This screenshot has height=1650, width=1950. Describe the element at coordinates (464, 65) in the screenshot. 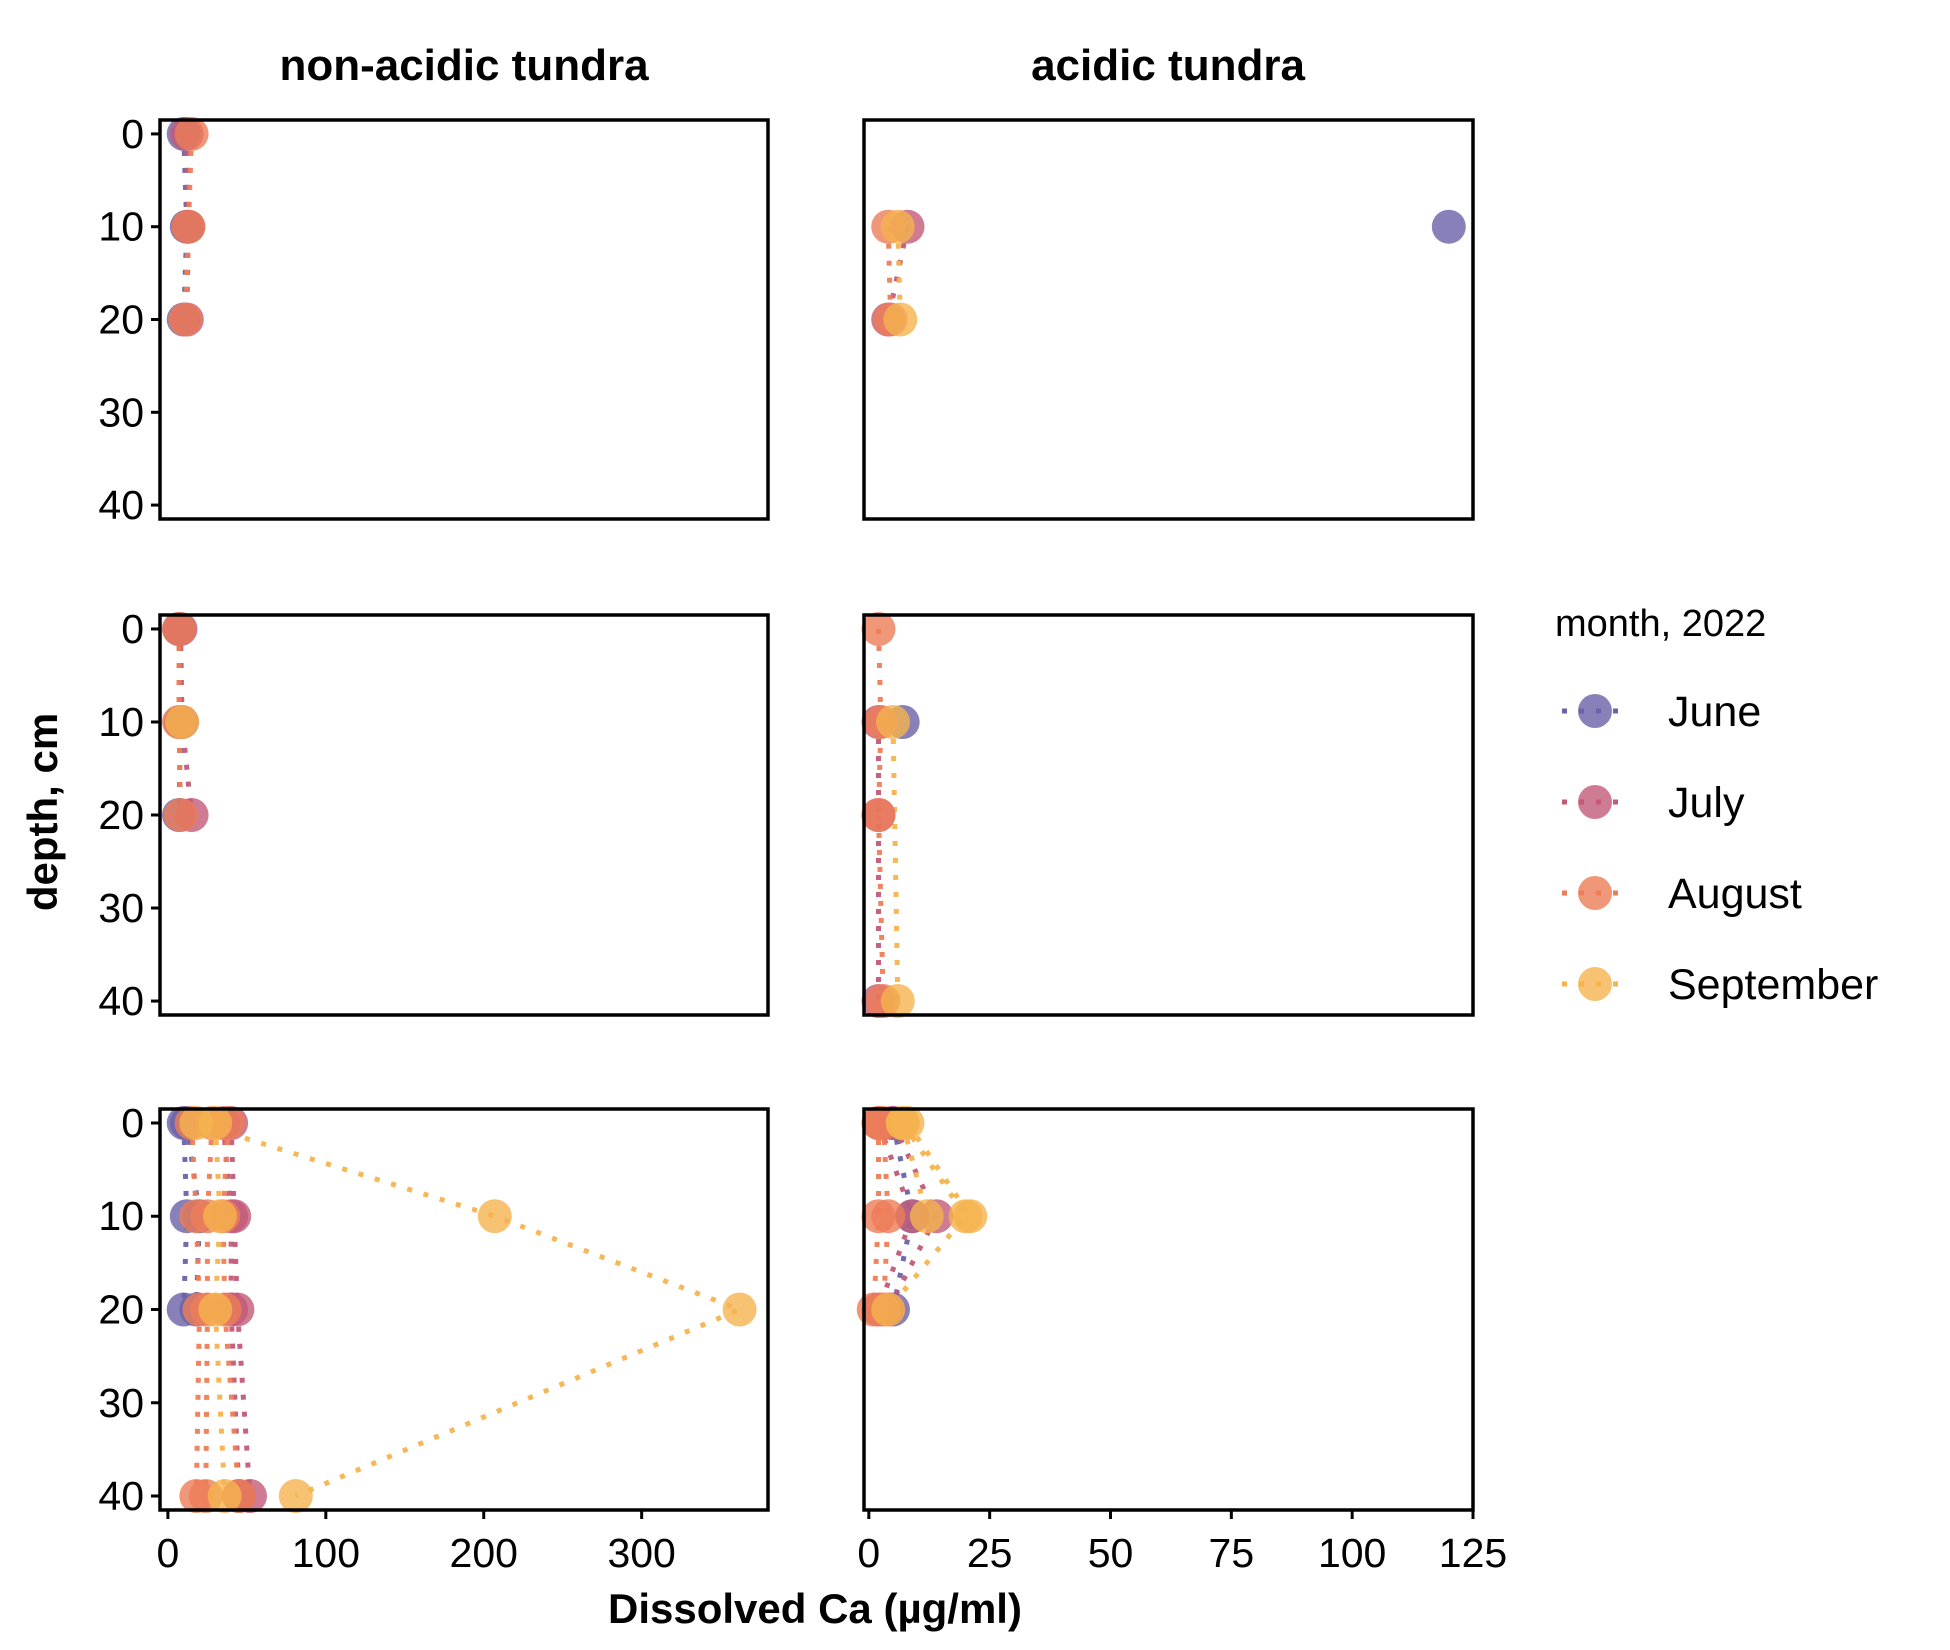

I see `strip-label-non-acidic-tundra: non-acidic tundra` at that location.